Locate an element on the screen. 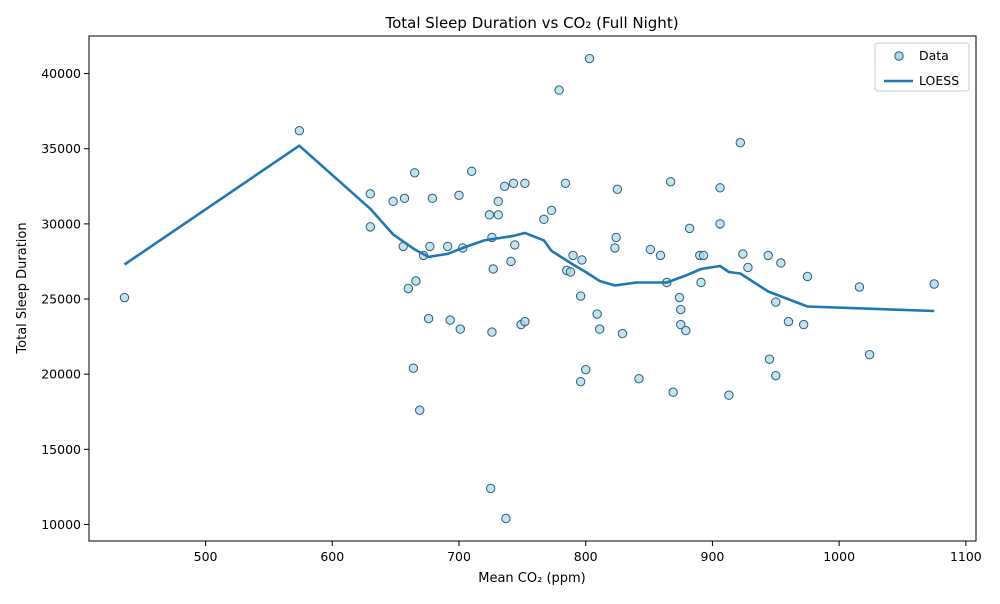  legend-loess-label: LOESS is located at coordinates (939, 80).